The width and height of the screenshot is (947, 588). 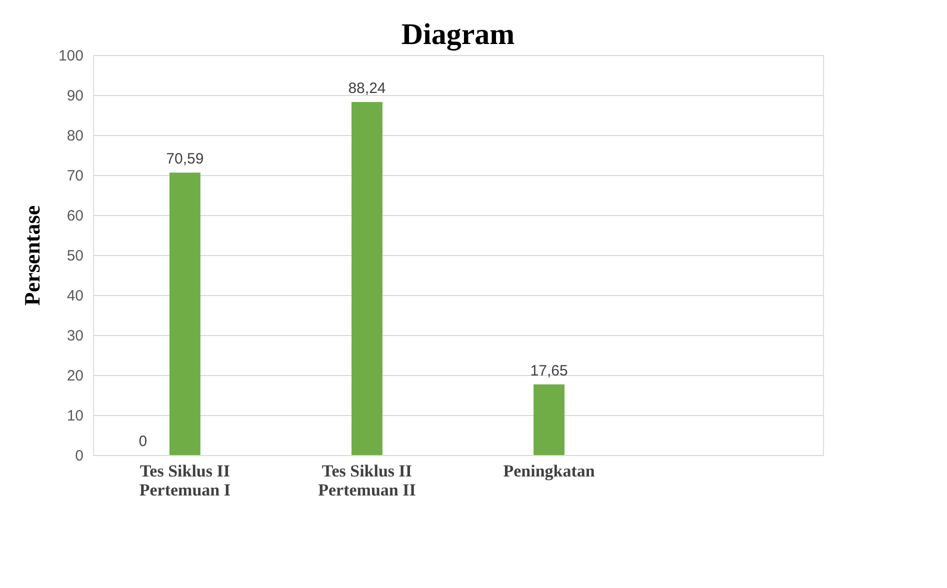 I want to click on y-tick-label: 90, so click(x=75, y=96).